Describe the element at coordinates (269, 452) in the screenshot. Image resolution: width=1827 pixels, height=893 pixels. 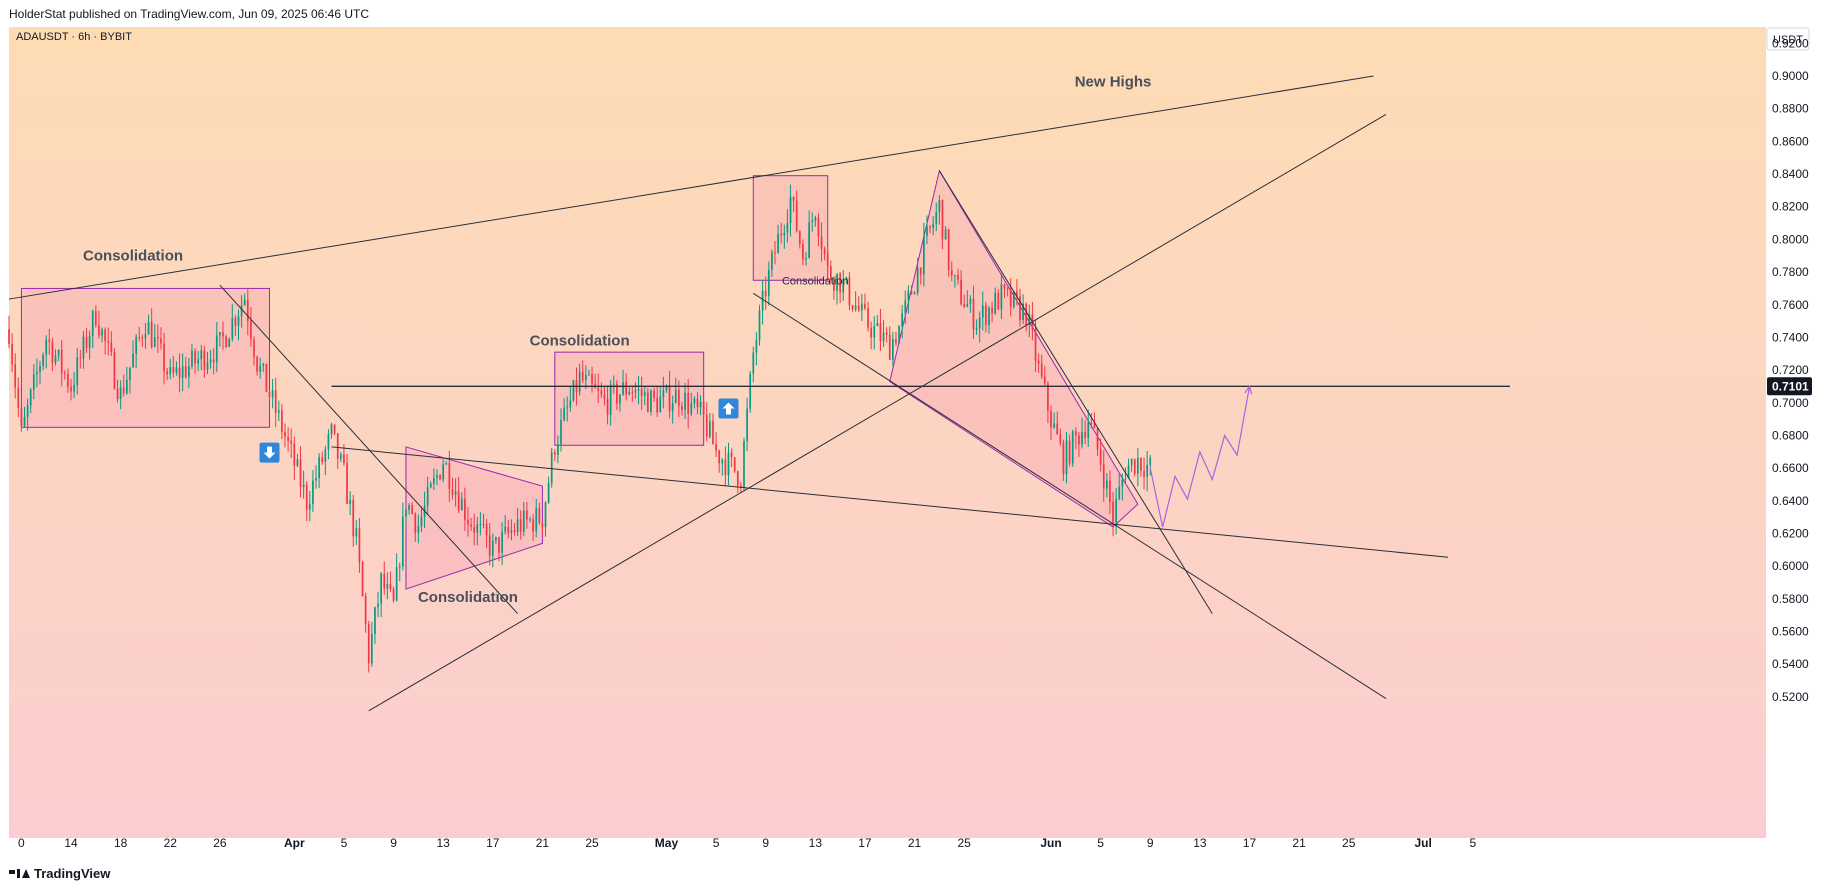
I see `arrow-down-icon` at that location.